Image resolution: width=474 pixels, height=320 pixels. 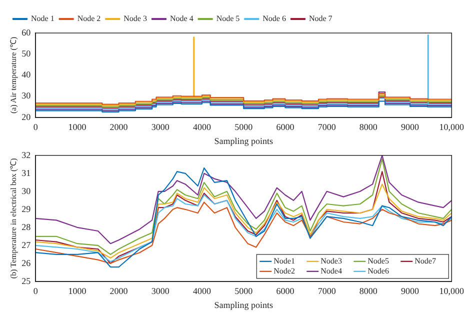 I want to click on legend-label: Node 1, so click(x=42, y=19).